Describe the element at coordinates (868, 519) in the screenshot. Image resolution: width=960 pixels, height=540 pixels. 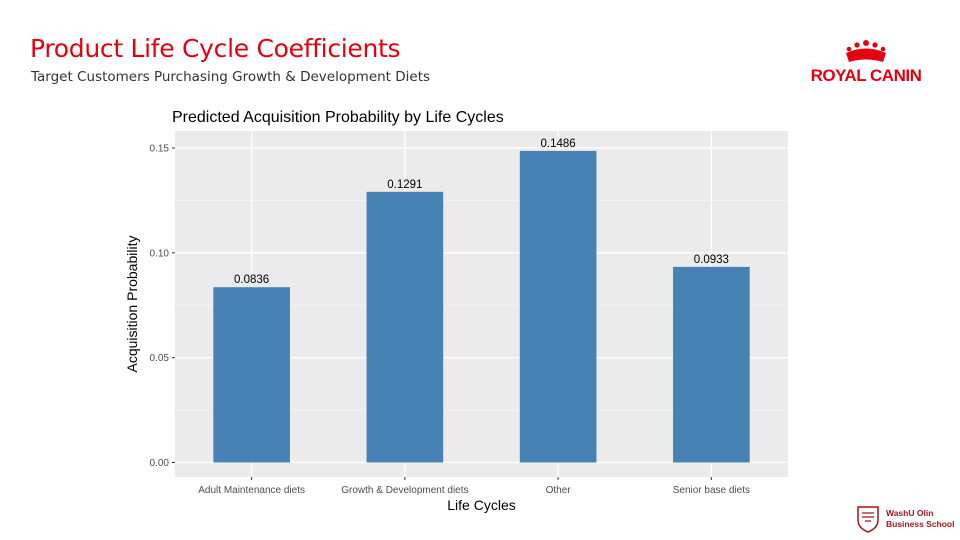
I see `shield-icon` at that location.